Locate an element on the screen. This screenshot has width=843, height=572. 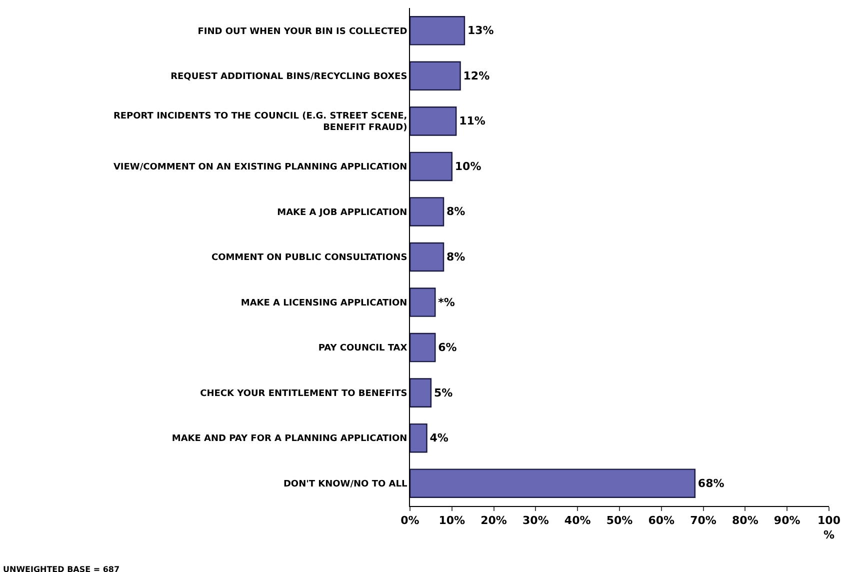
y-tick-label: MAKE AND PAY FOR A PLANNING APPLICATION is located at coordinates (290, 439).